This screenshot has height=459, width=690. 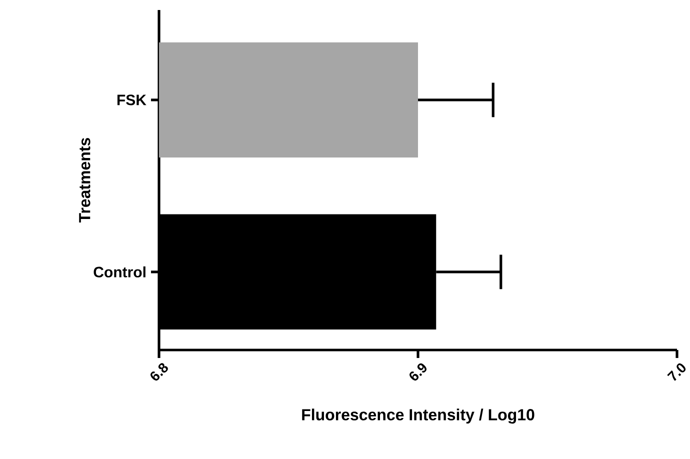 I want to click on x-tick-label: 6.9, so click(x=418, y=372).